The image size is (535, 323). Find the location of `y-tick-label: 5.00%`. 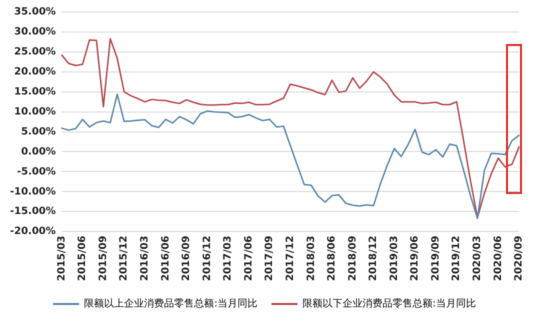

y-tick-label: 5.00% is located at coordinates (38, 132).